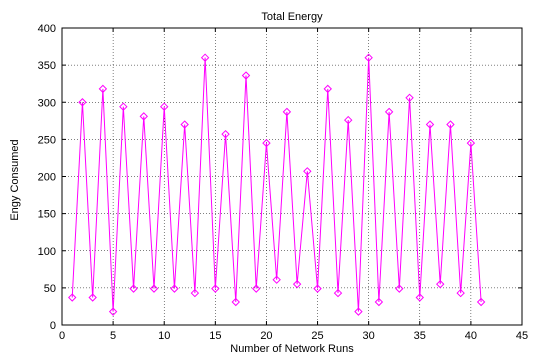  Describe the element at coordinates (317, 336) in the screenshot. I see `x-tick-label: 25` at that location.